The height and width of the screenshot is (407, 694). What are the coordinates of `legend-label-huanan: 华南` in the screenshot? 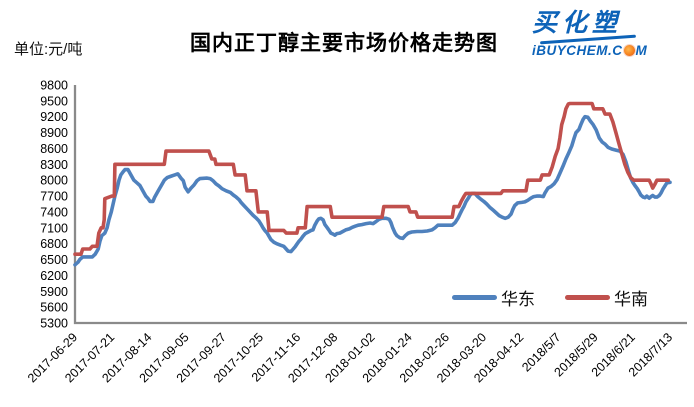 It's located at (631, 299).